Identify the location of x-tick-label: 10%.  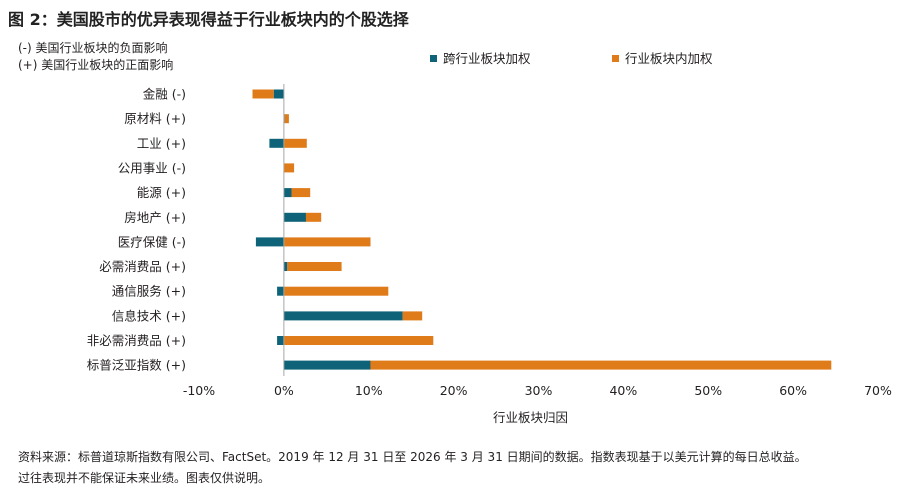
(369, 390).